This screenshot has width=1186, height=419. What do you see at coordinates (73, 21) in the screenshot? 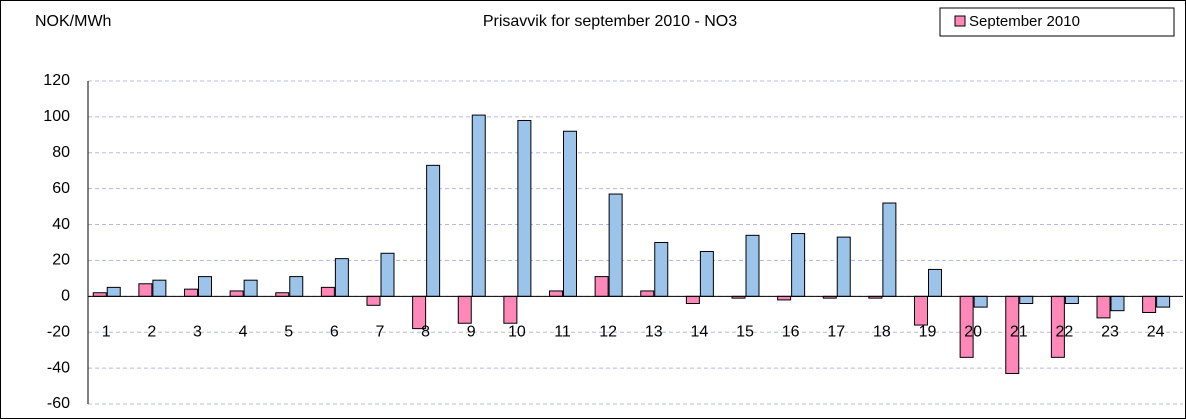
I see `y-axis-label: NOK/MWh` at bounding box center [73, 21].